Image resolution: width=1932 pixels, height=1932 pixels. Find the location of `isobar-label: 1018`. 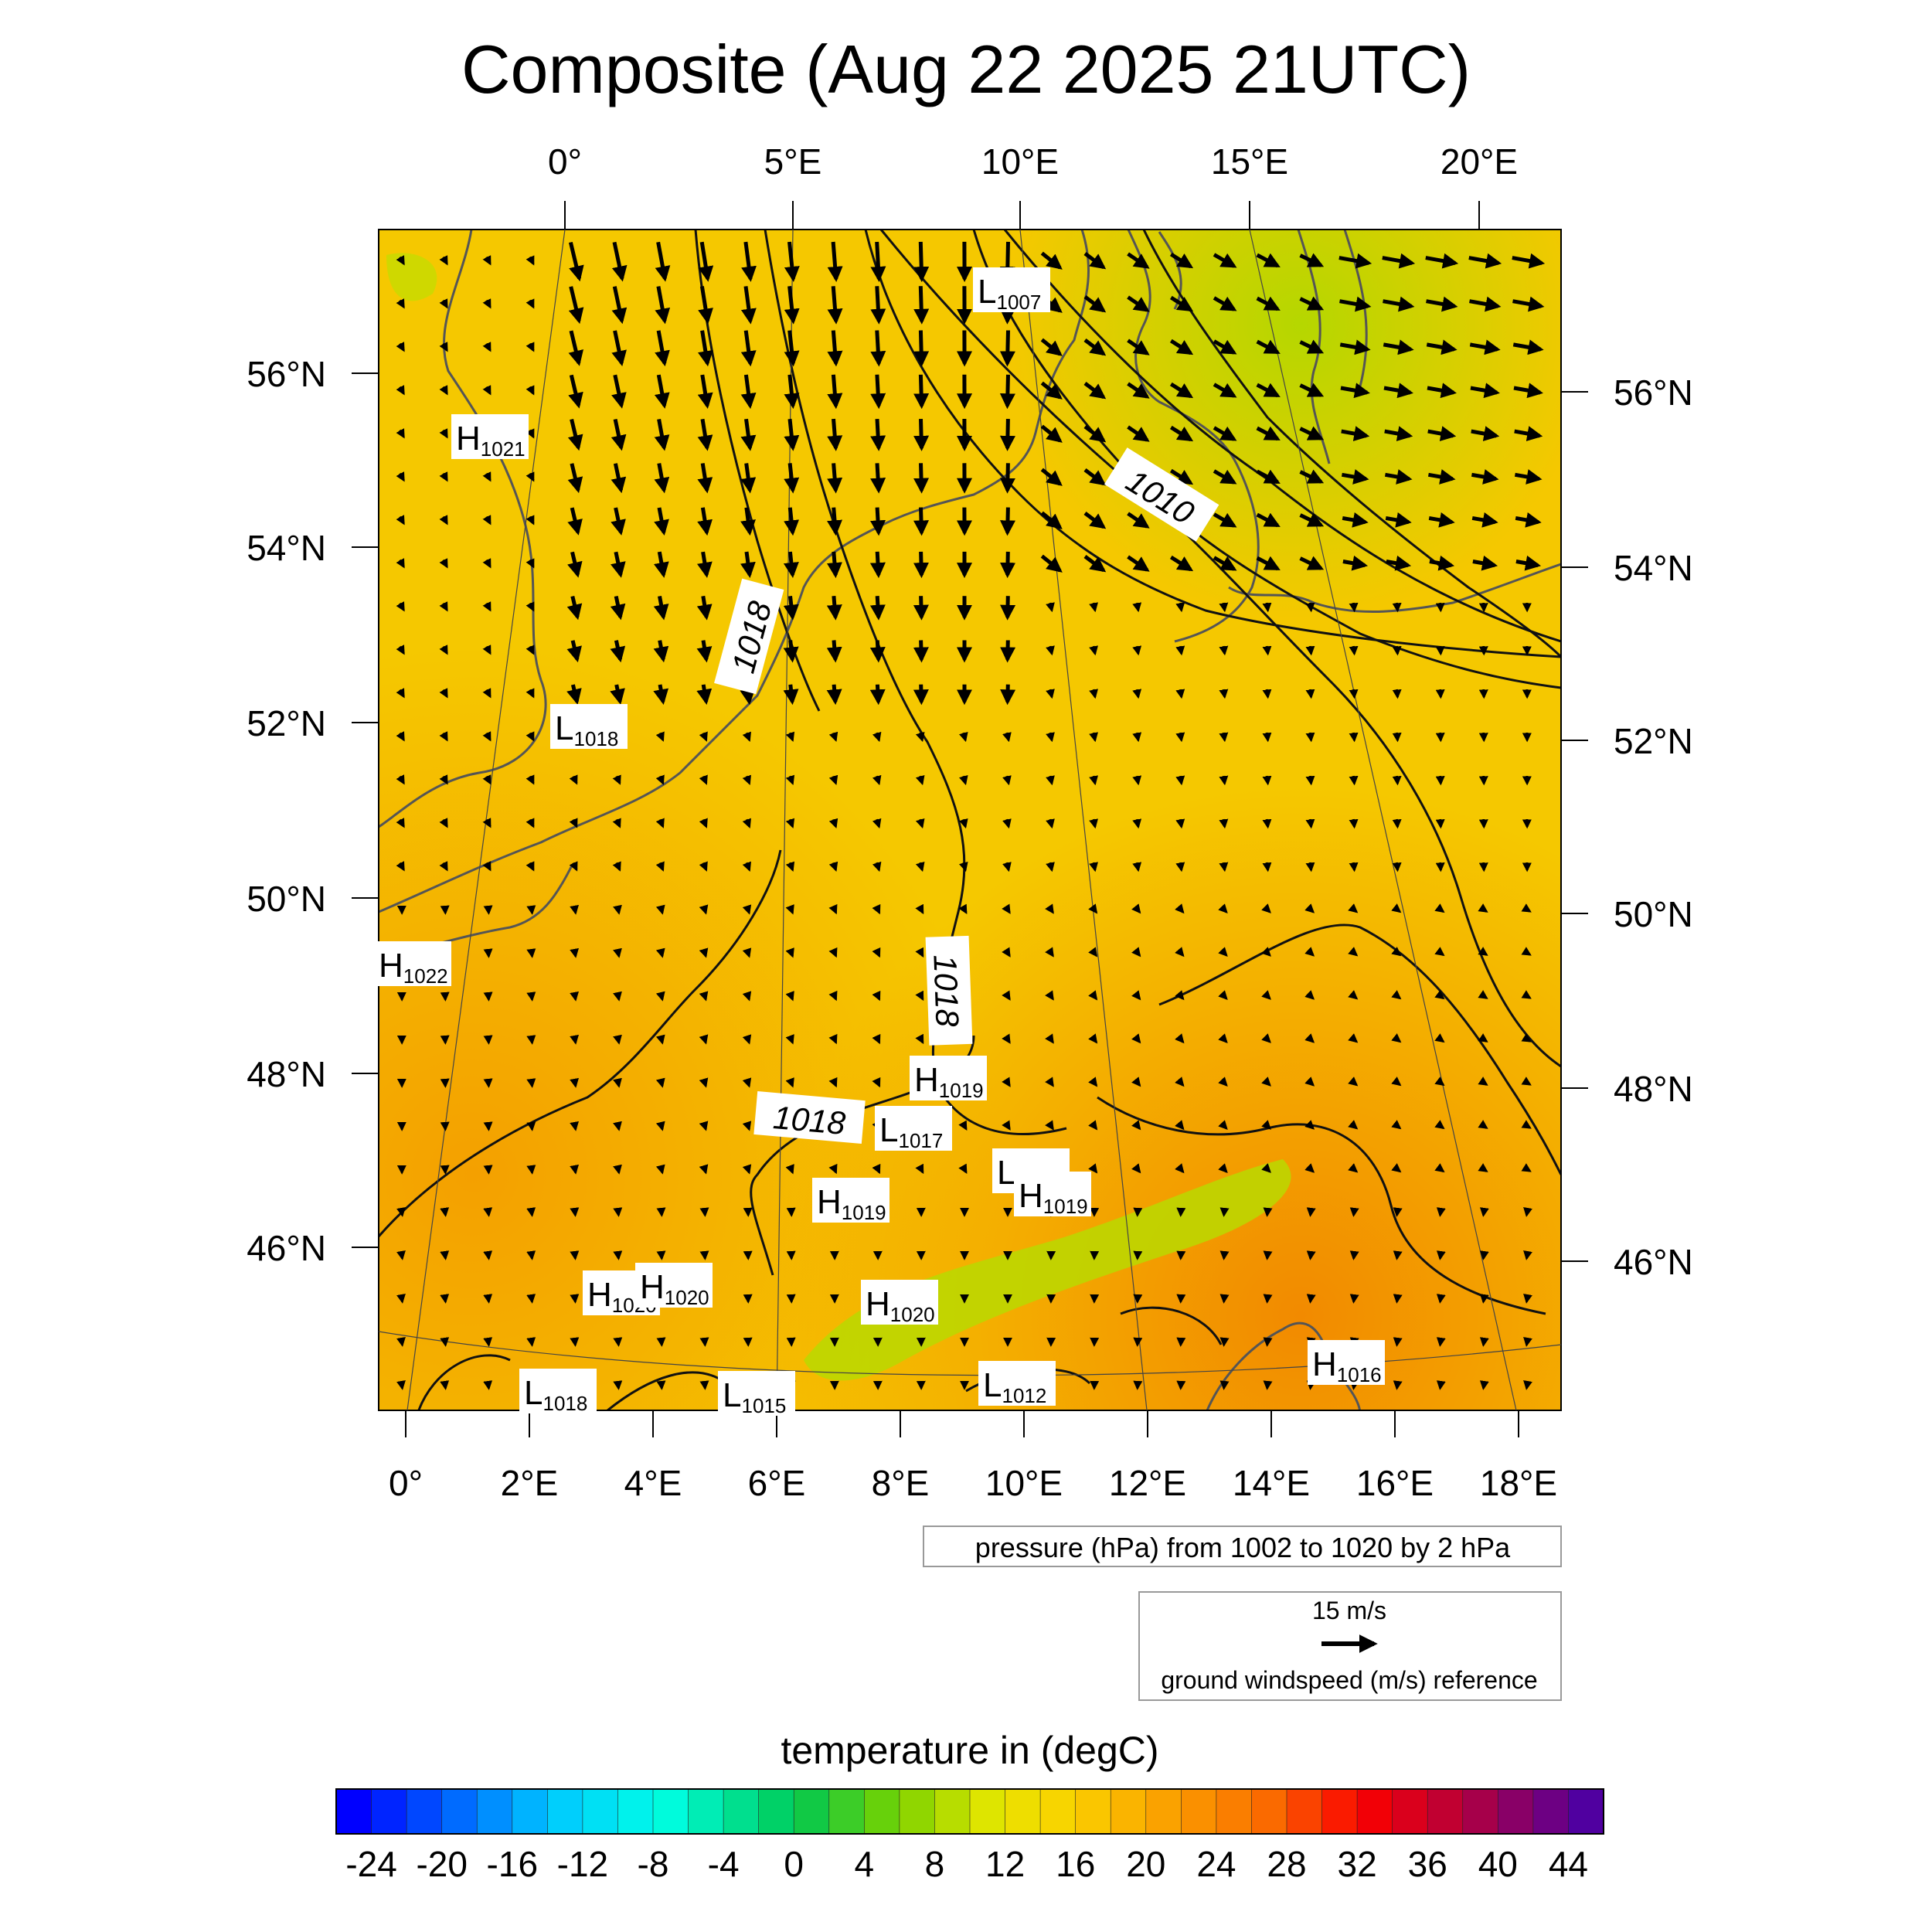

isobar-label: 1018 is located at coordinates (946, 991).